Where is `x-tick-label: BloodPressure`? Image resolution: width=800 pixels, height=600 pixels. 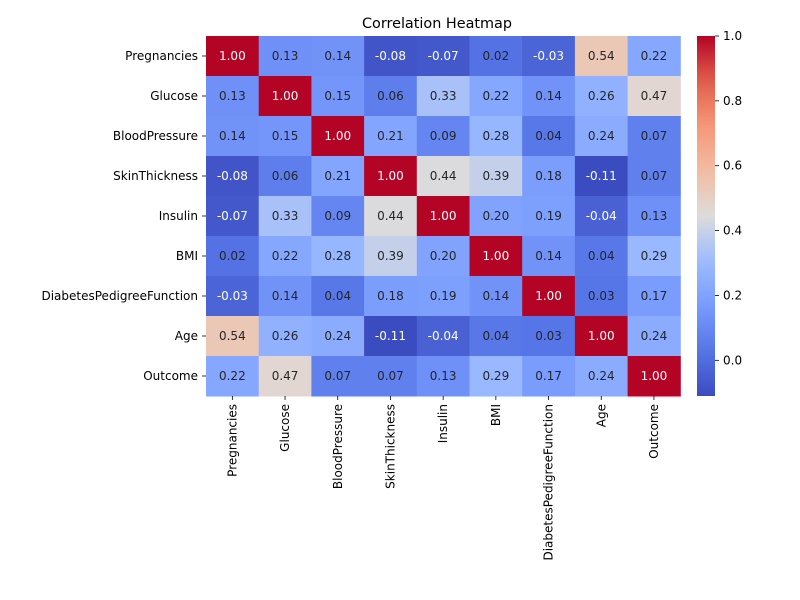
x-tick-label: BloodPressure is located at coordinates (338, 446).